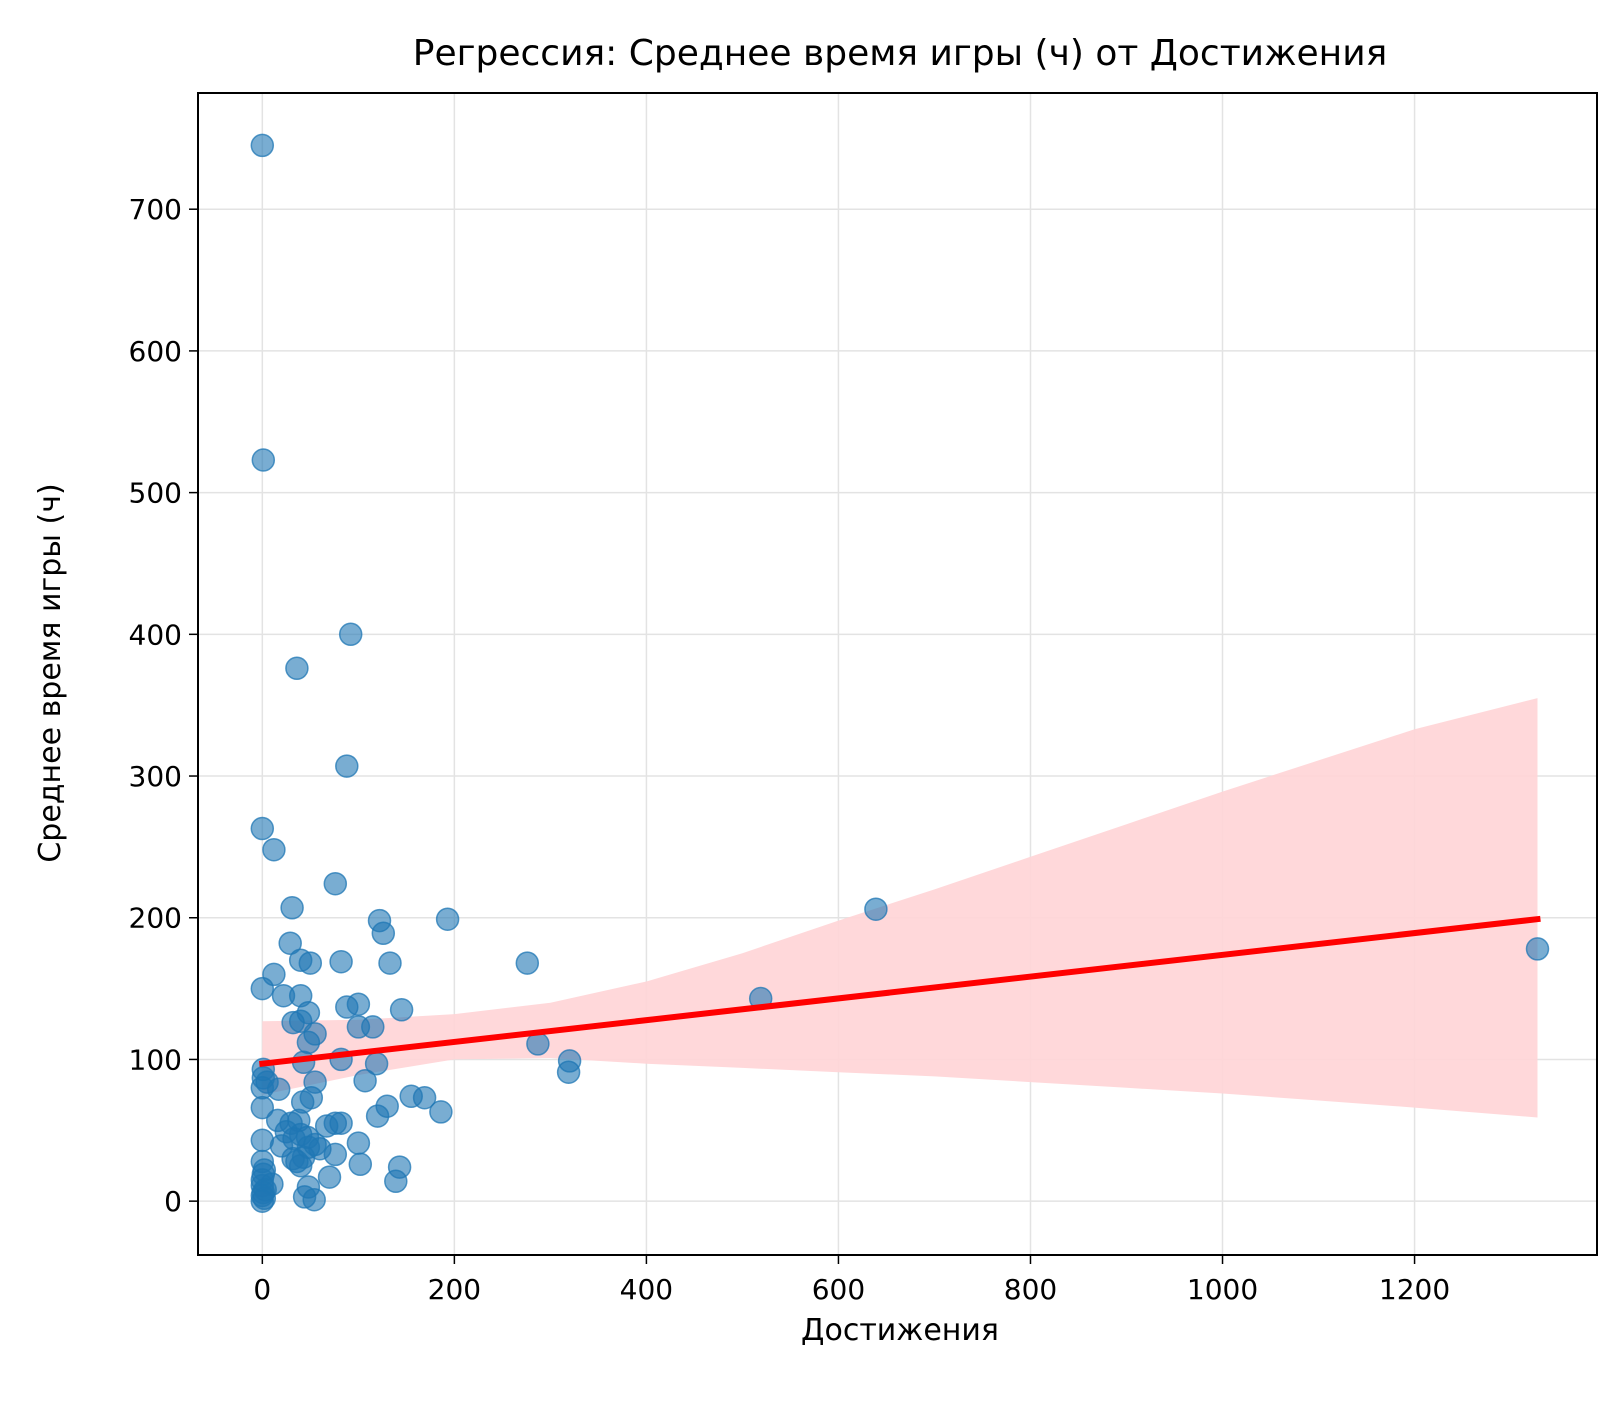 This screenshot has width=1622, height=1407. What do you see at coordinates (155, 918) in the screenshot?
I see `y-tick-label: 200` at bounding box center [155, 918].